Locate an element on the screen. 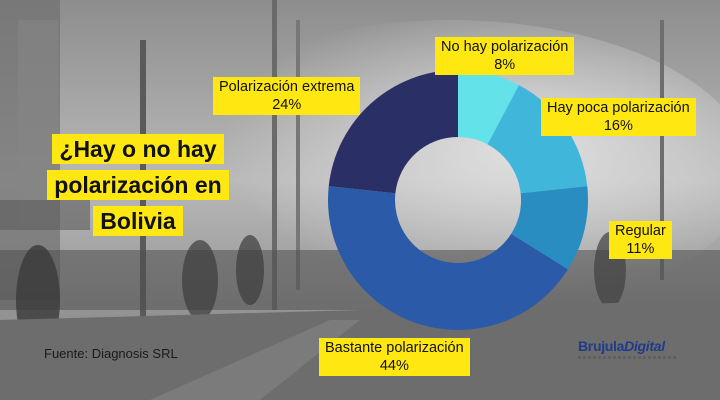 Image resolution: width=720 pixels, height=400 pixels. slice-label: Hay poca polarización is located at coordinates (618, 108).